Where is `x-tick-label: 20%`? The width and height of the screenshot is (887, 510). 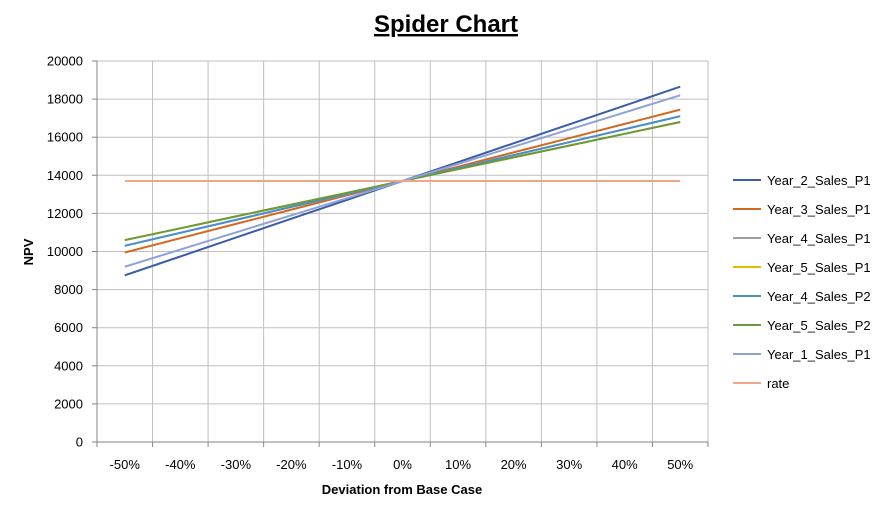
x-tick-label: 20% is located at coordinates (514, 464).